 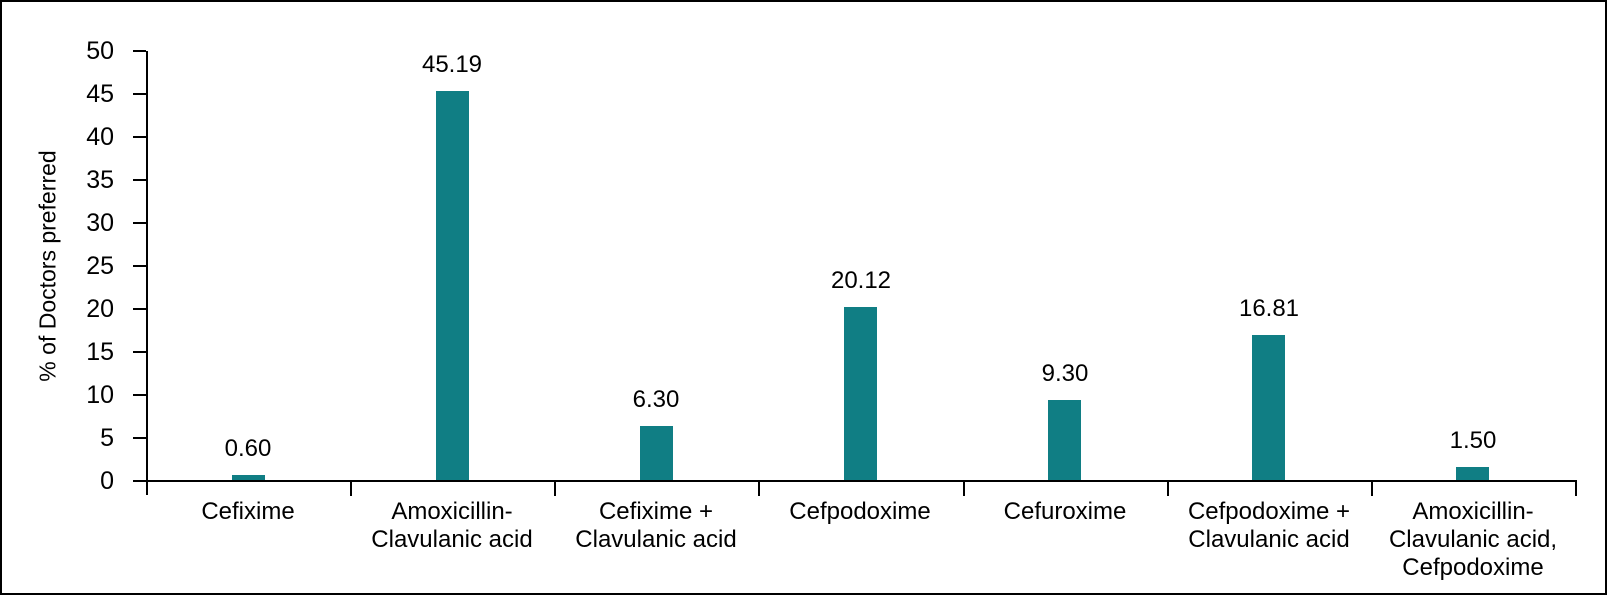 What do you see at coordinates (1268, 407) in the screenshot?
I see `bar-cefpodoxime-` at bounding box center [1268, 407].